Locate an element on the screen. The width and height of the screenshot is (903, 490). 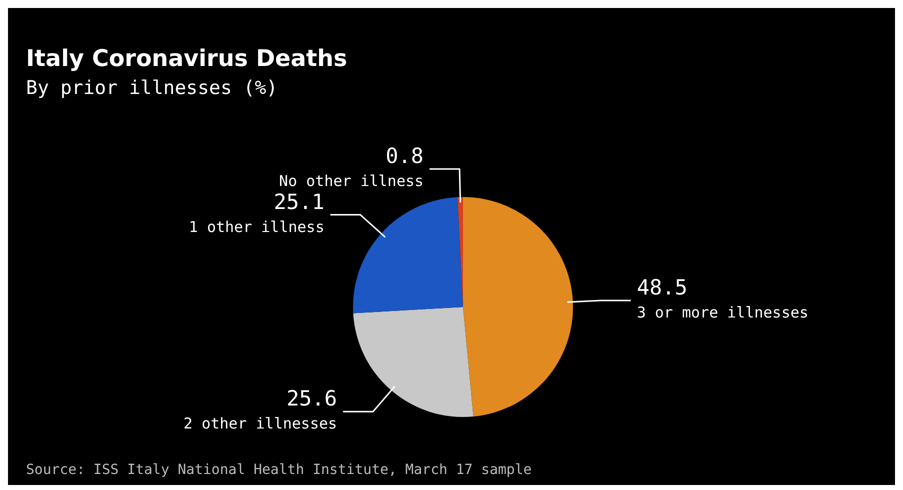
slice-label: 2 other illnesses is located at coordinates (261, 423).